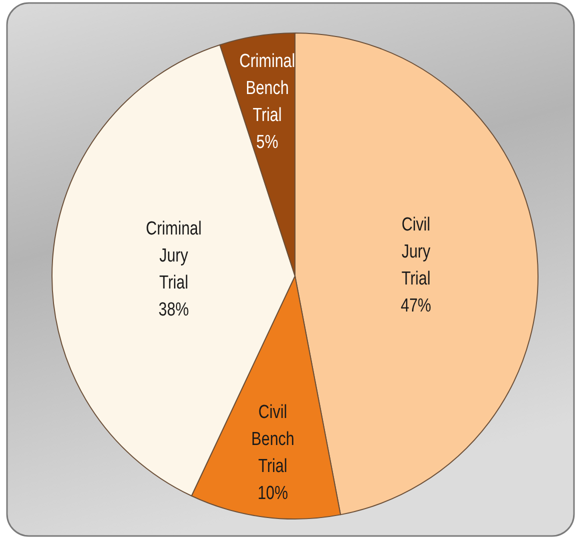  I want to click on data-label: 5%, so click(267, 141).